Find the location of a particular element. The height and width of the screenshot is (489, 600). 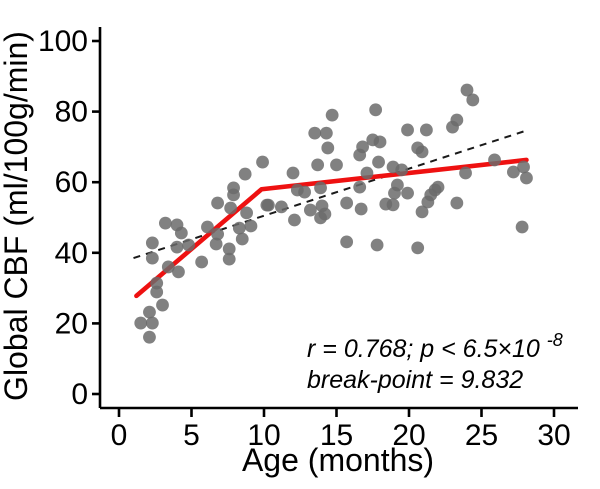

x-tick-label: 0 is located at coordinates (119, 435).